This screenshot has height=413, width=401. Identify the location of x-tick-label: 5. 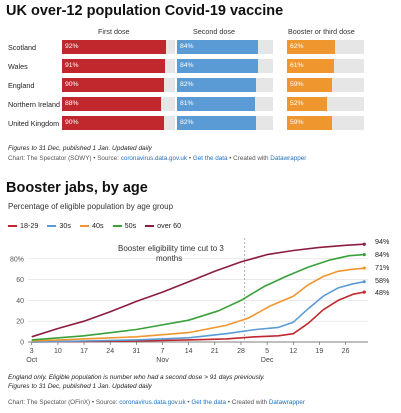
(267, 351).